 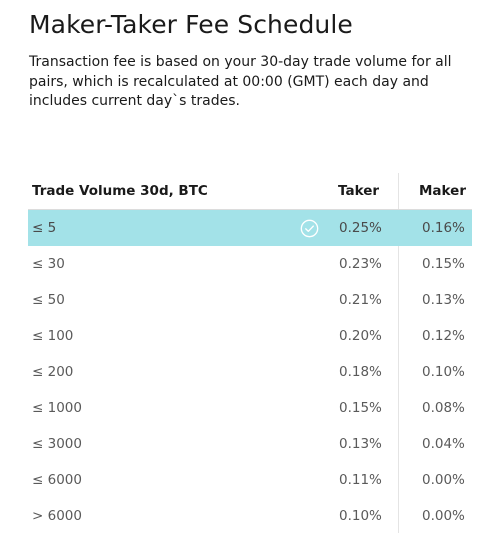 What do you see at coordinates (53, 372) in the screenshot?
I see `volume-cell: ≤ 200` at bounding box center [53, 372].